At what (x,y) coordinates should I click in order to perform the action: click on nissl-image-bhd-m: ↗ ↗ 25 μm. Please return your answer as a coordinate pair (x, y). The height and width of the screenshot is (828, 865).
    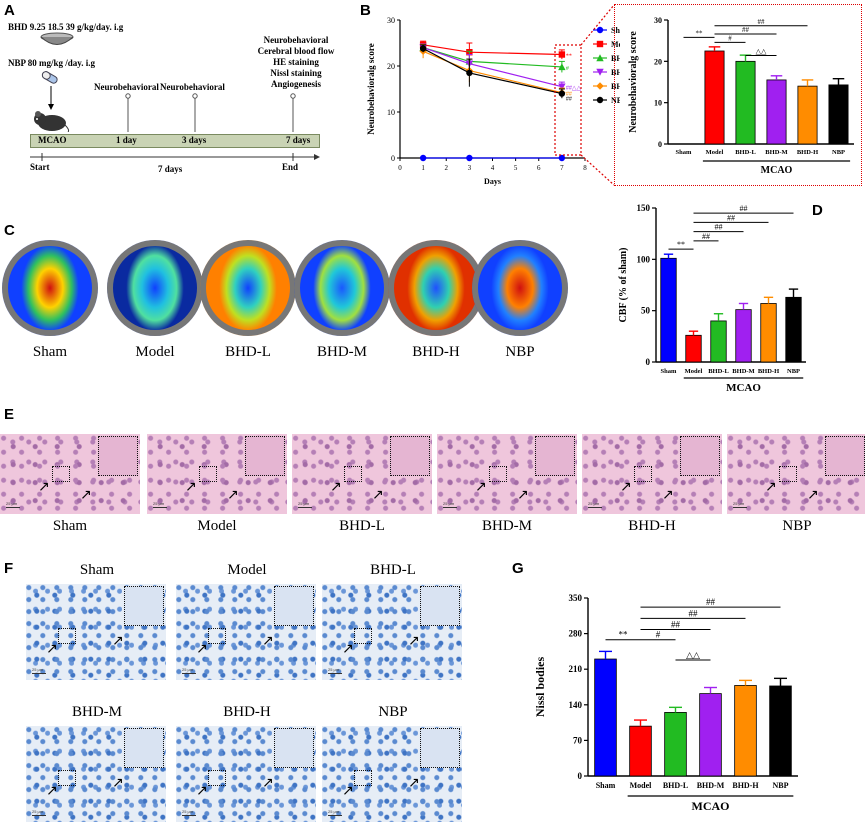
    Looking at the image, I should click on (96, 774).